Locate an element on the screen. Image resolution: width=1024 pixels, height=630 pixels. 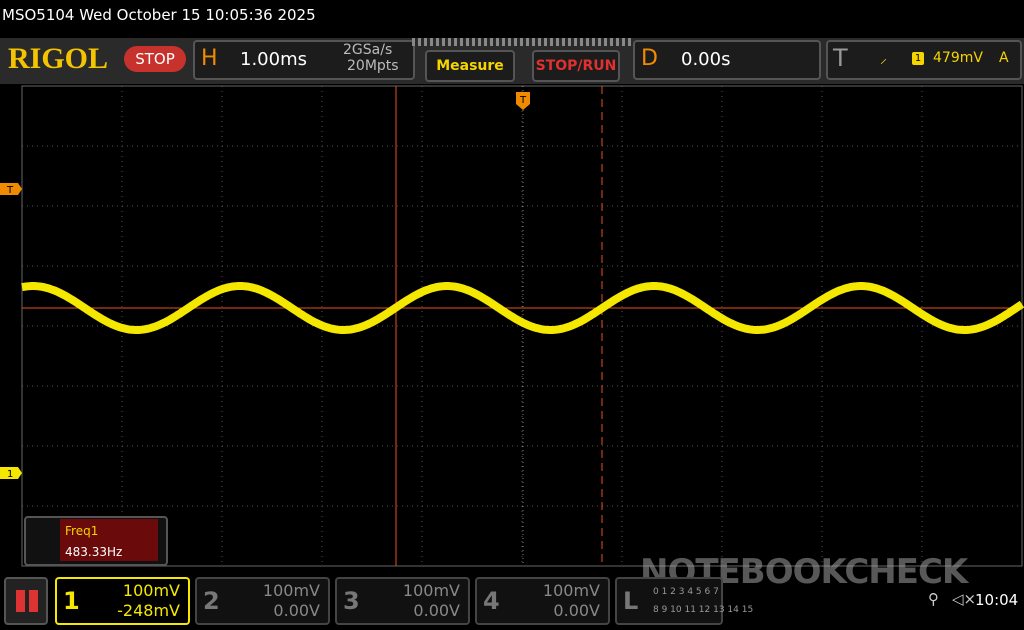
brand: RIGOL is located at coordinates (58, 58).